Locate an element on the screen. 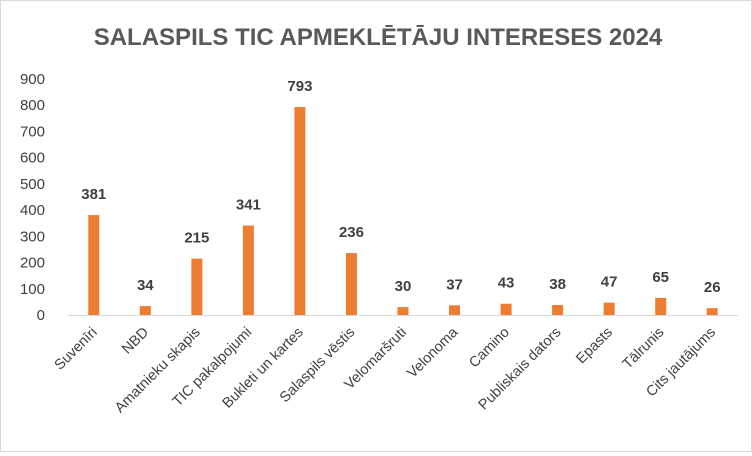 This screenshot has width=752, height=456. data-label: 37 is located at coordinates (454, 284).